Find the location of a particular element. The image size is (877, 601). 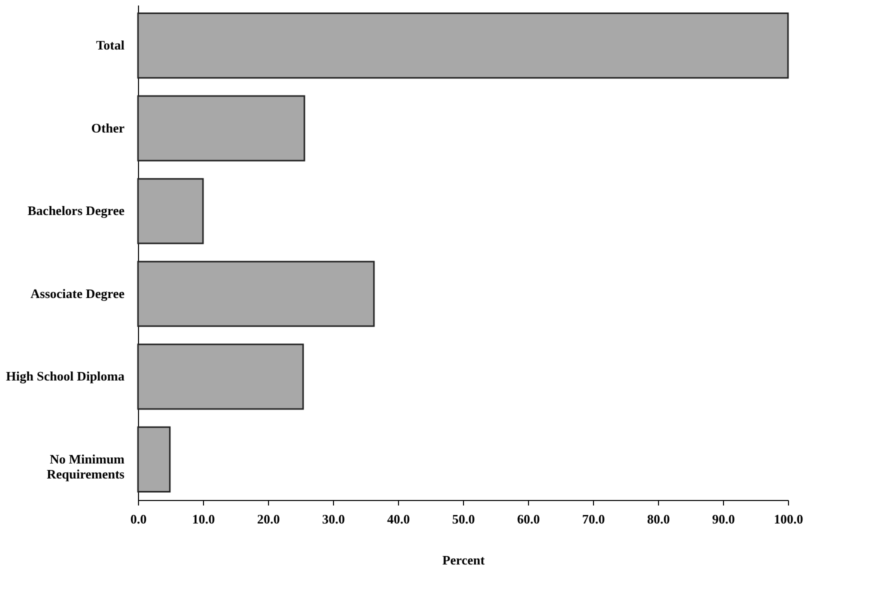

y-tick-label: Associate Degree is located at coordinates (77, 293).